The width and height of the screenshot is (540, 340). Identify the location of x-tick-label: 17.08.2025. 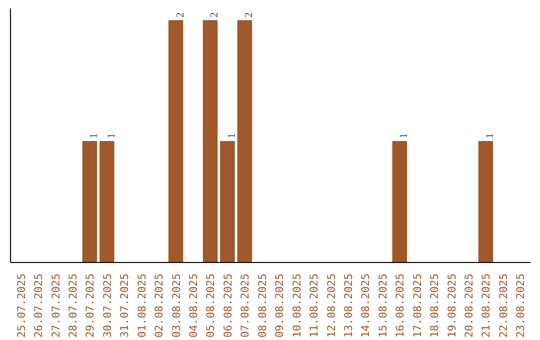
(417, 306).